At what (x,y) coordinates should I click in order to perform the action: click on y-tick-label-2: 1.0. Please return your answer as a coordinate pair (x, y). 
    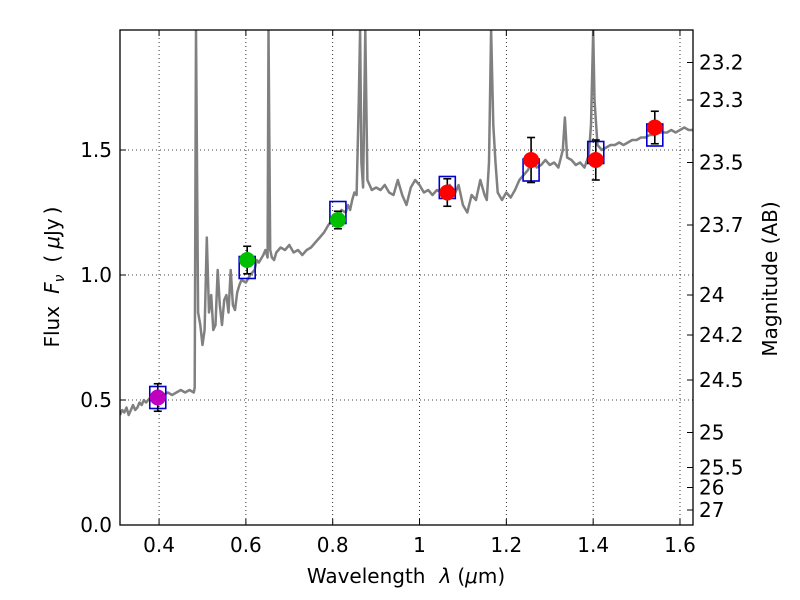
    Looking at the image, I should click on (96, 275).